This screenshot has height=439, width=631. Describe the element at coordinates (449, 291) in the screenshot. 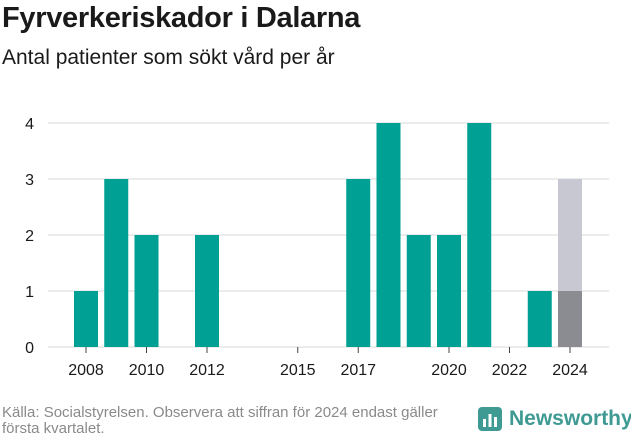

I see `bar-2020` at that location.